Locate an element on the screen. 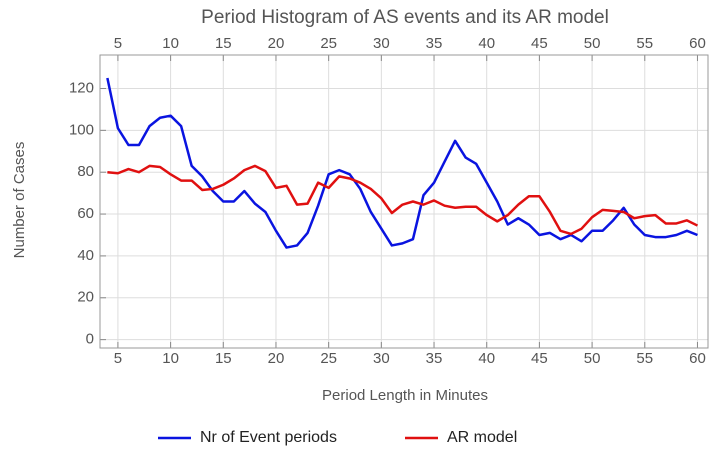 The height and width of the screenshot is (462, 709). x-tick-label-top: 35 is located at coordinates (434, 43).